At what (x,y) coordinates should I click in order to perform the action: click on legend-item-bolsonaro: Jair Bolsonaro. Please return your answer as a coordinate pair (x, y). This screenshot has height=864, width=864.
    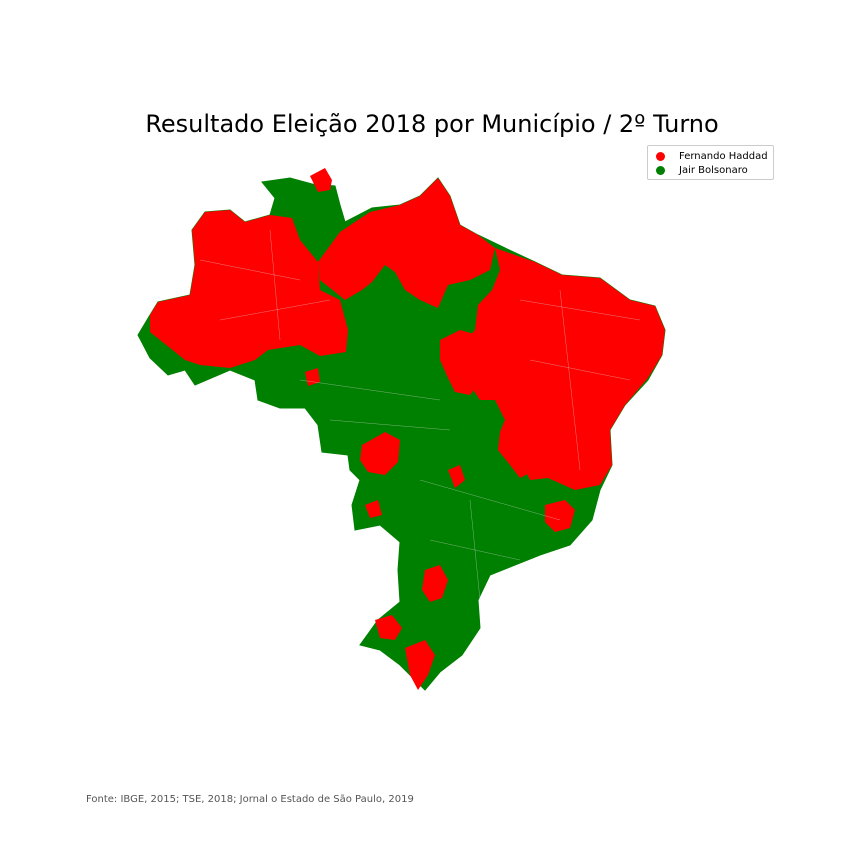
    Looking at the image, I should click on (702, 170).